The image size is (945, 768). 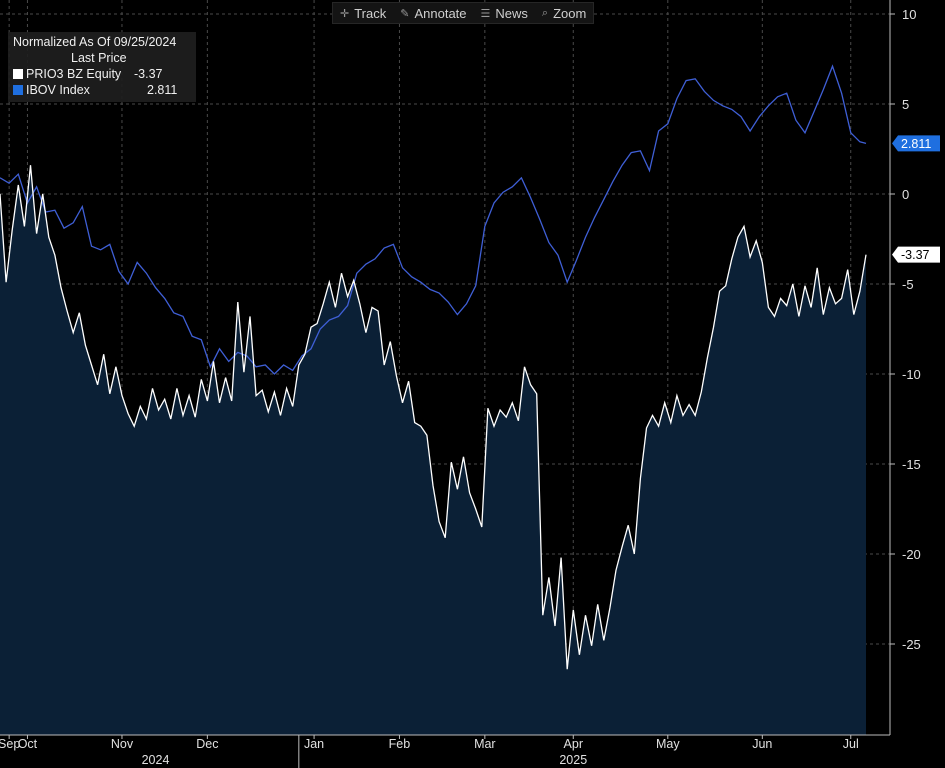 What do you see at coordinates (345, 13) in the screenshot?
I see `crosshair-icon: ✛` at bounding box center [345, 13].